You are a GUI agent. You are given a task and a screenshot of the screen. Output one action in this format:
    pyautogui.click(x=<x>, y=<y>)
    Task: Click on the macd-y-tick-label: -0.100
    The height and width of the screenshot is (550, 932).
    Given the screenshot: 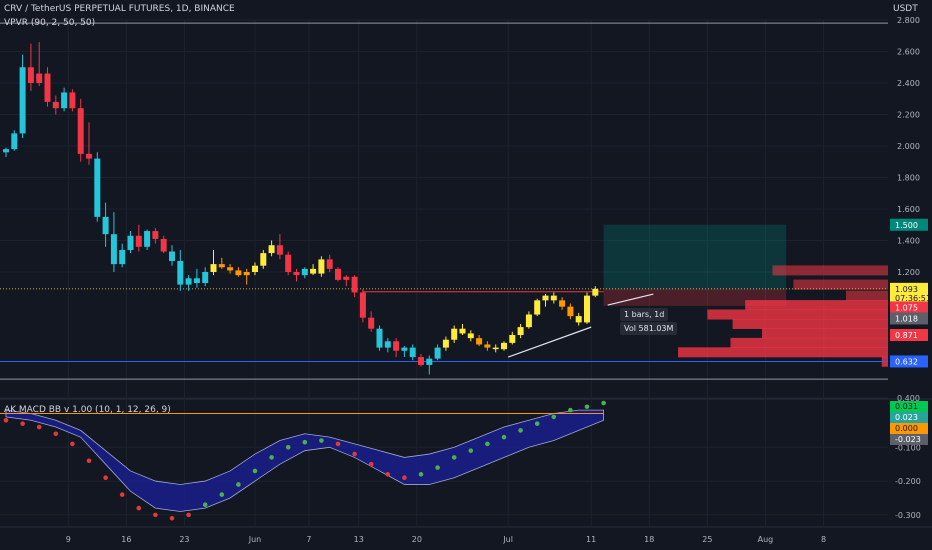 What is the action you would take?
    pyautogui.click(x=908, y=447)
    